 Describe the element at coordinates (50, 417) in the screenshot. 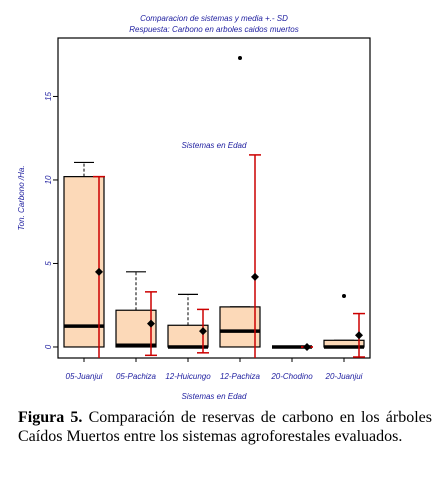

I see `caption-label: Figura 5.` at that location.